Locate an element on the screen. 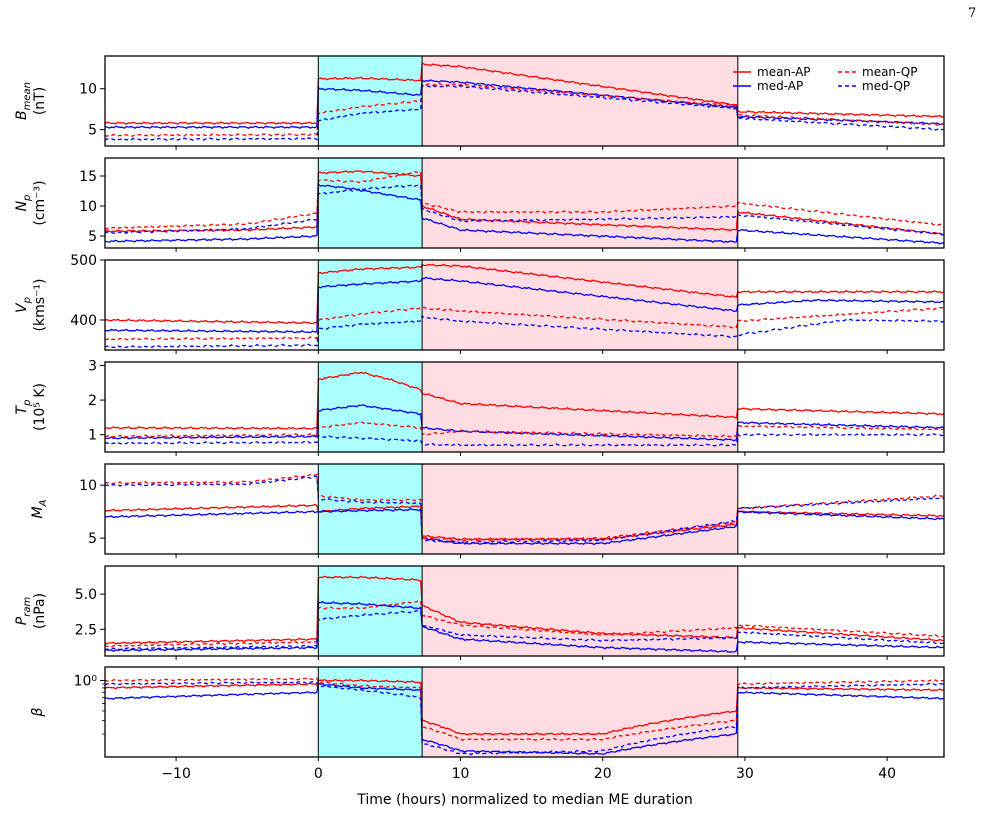 This screenshot has width=991, height=828. page-number: 7 is located at coordinates (972, 13).